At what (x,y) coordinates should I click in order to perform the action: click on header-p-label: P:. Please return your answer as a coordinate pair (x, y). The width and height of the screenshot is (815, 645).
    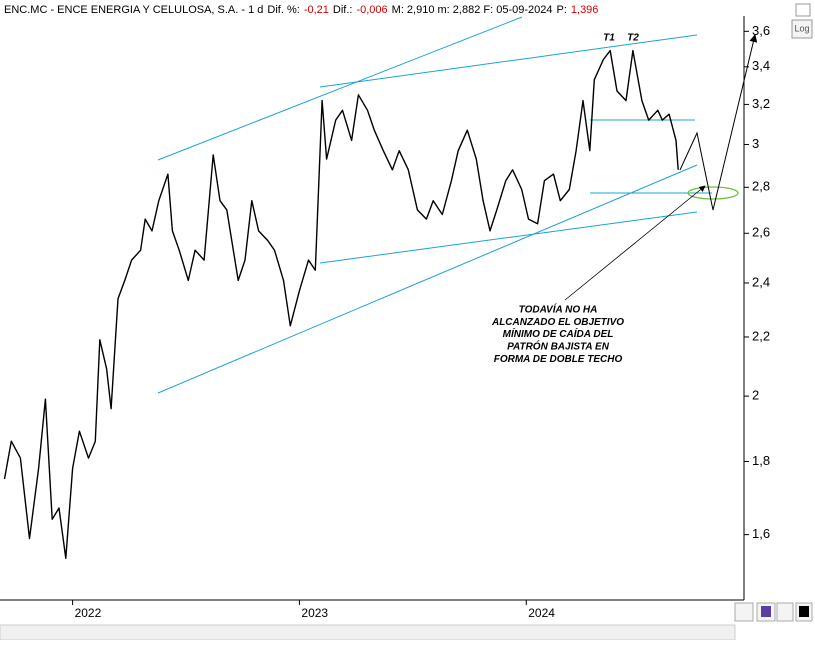
    Looking at the image, I should click on (561, 10).